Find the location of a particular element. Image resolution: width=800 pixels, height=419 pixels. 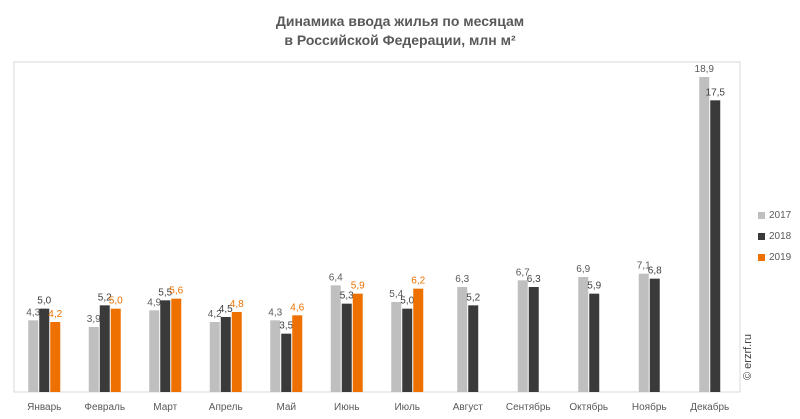

data-label-2017-3: 4,9 is located at coordinates (154, 302).